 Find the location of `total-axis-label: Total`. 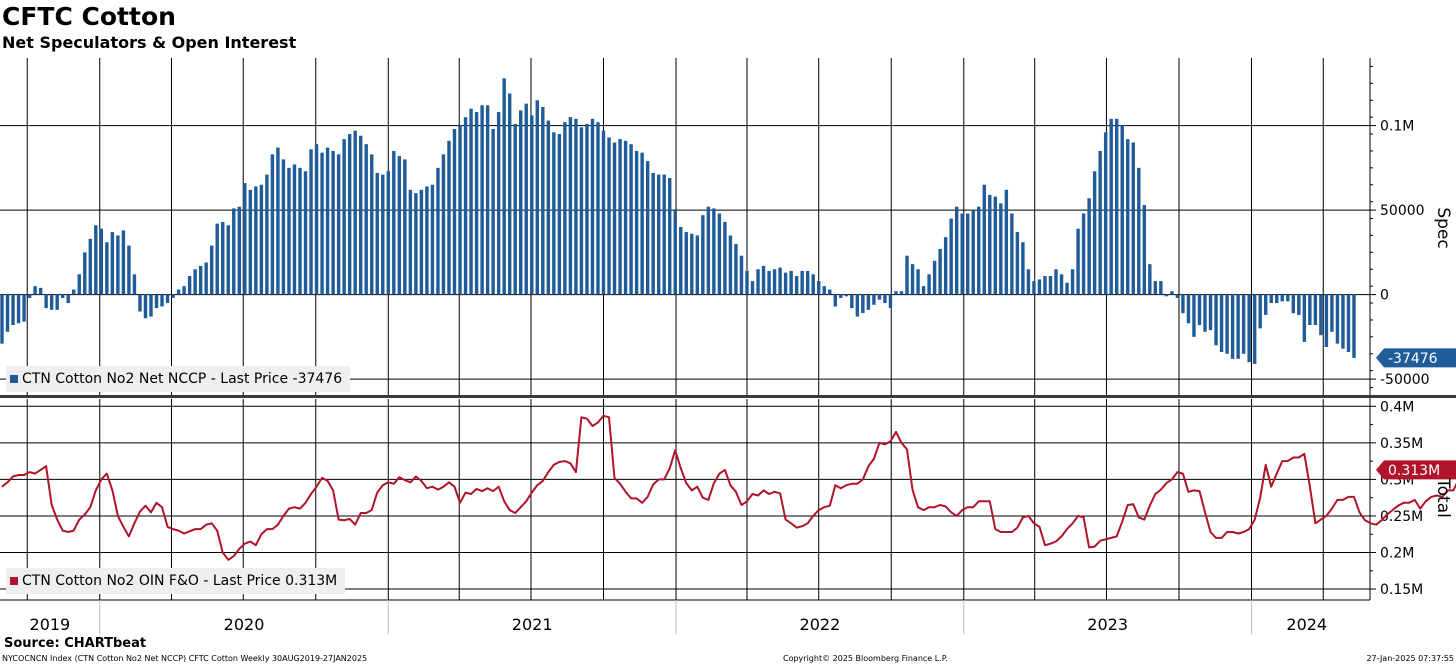

total-axis-label: Total is located at coordinates (1443, 497).